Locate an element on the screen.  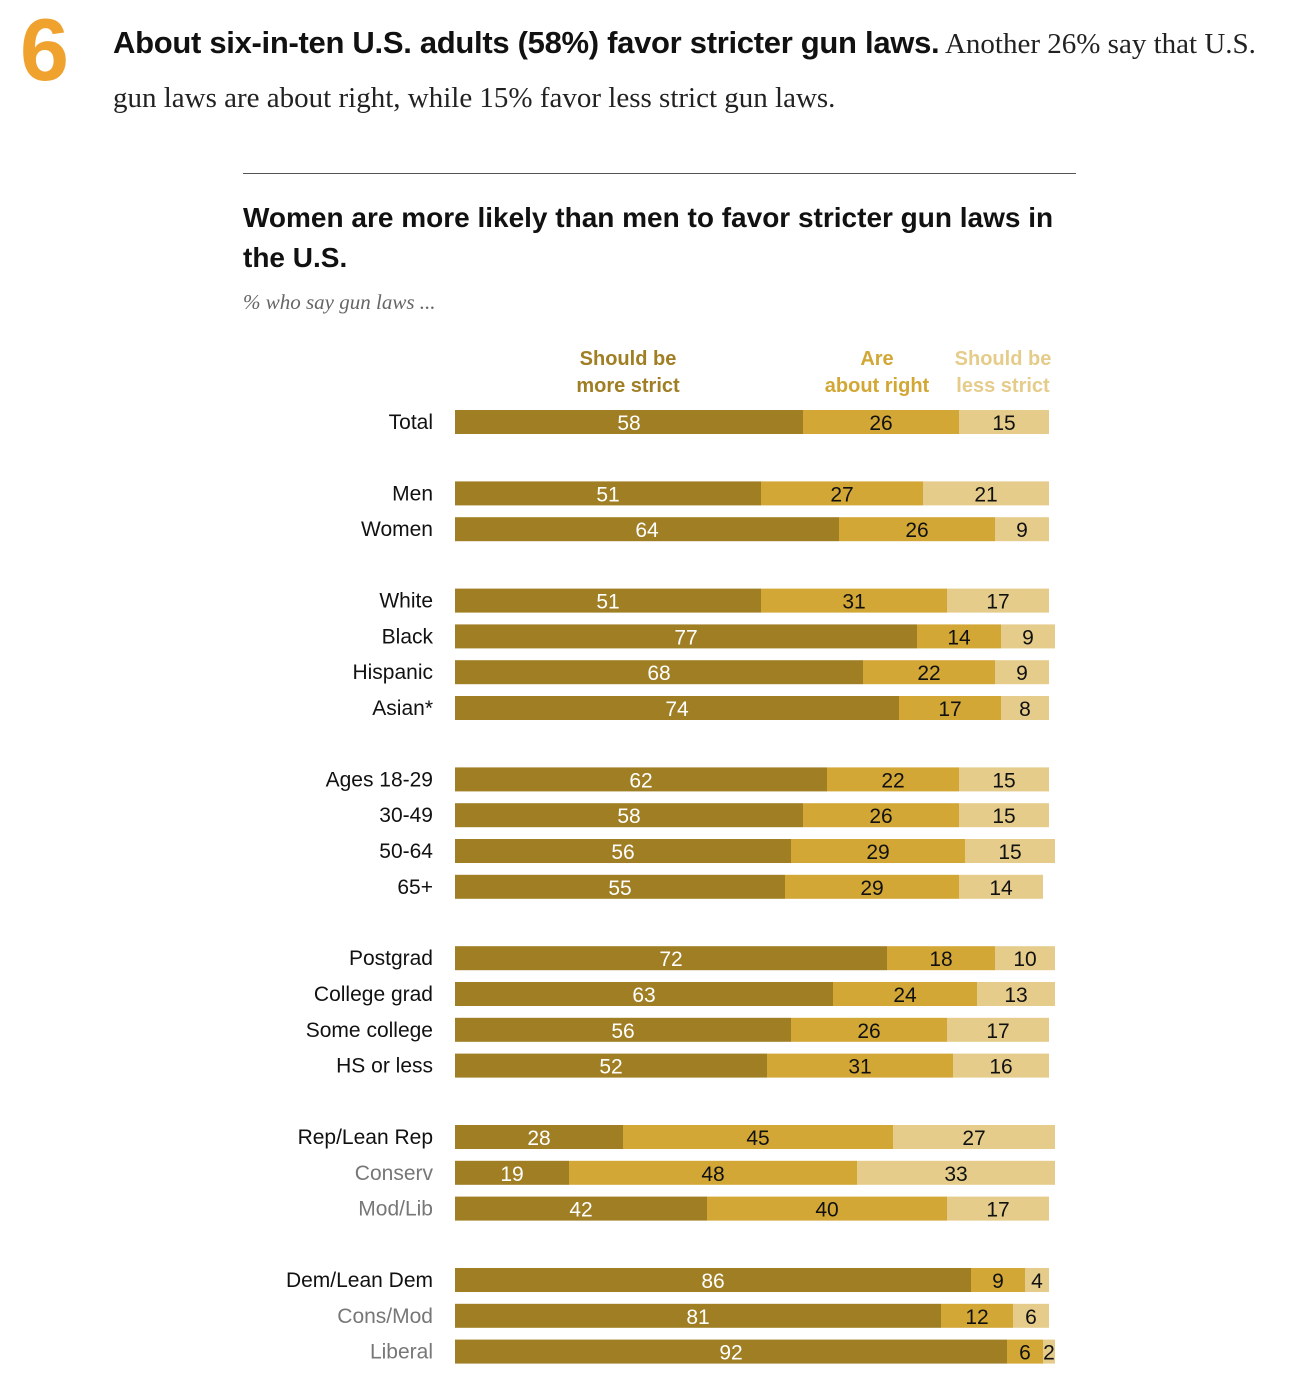
category-label: Postgrad is located at coordinates (391, 958).